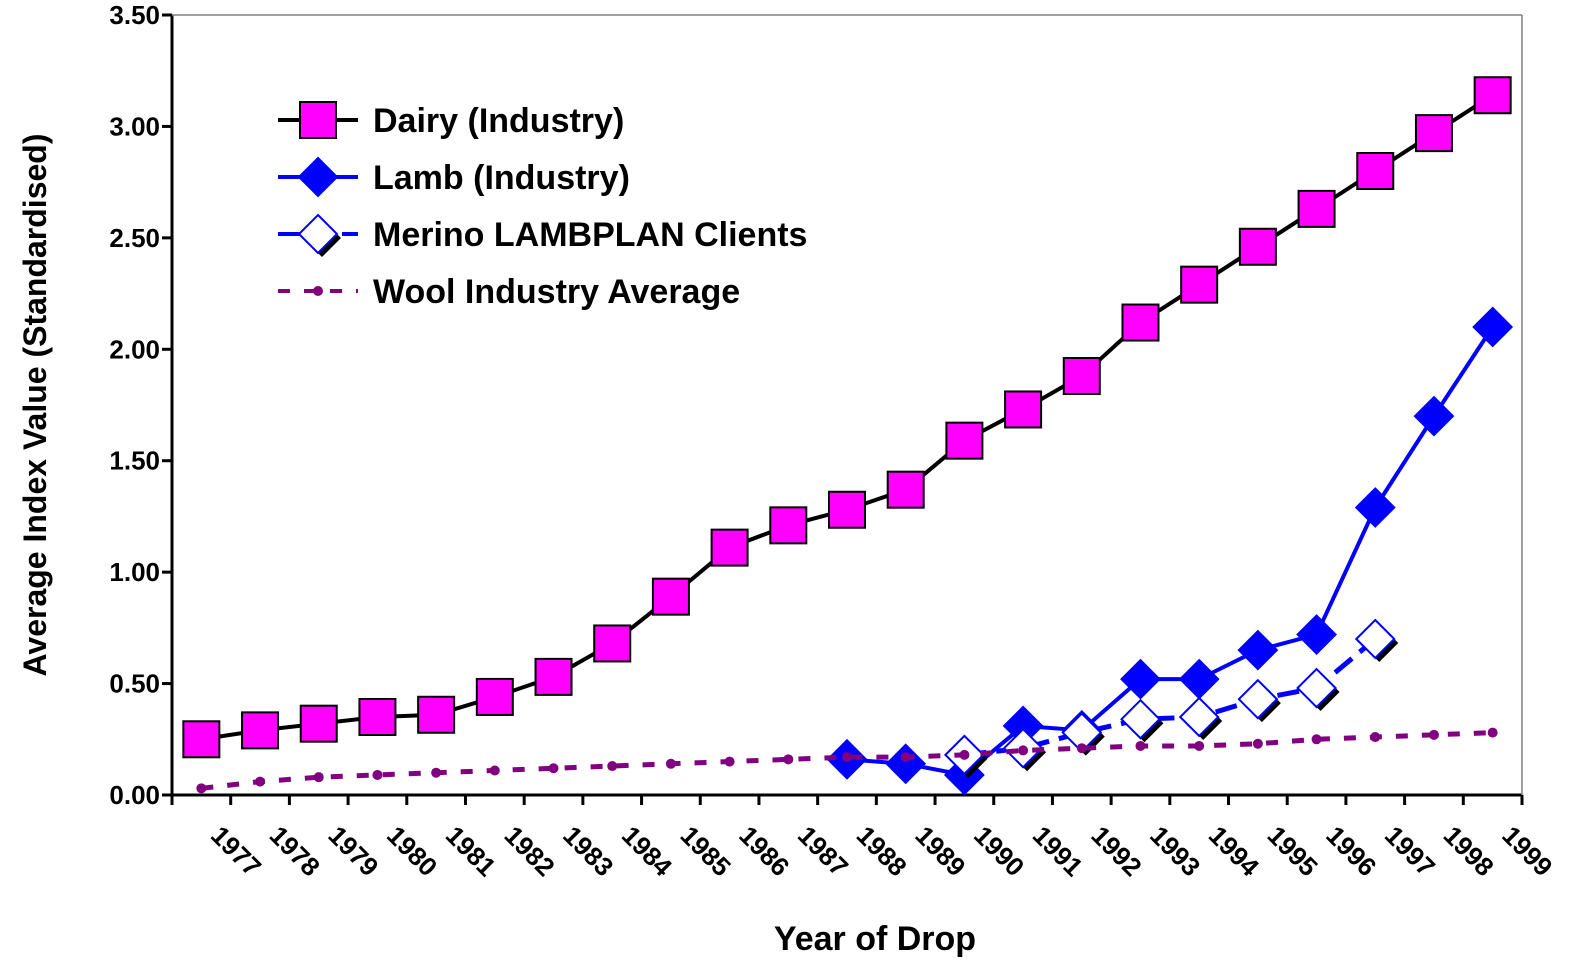 The width and height of the screenshot is (1589, 970). I want to click on legend-label: Dairy (Industry), so click(498, 121).